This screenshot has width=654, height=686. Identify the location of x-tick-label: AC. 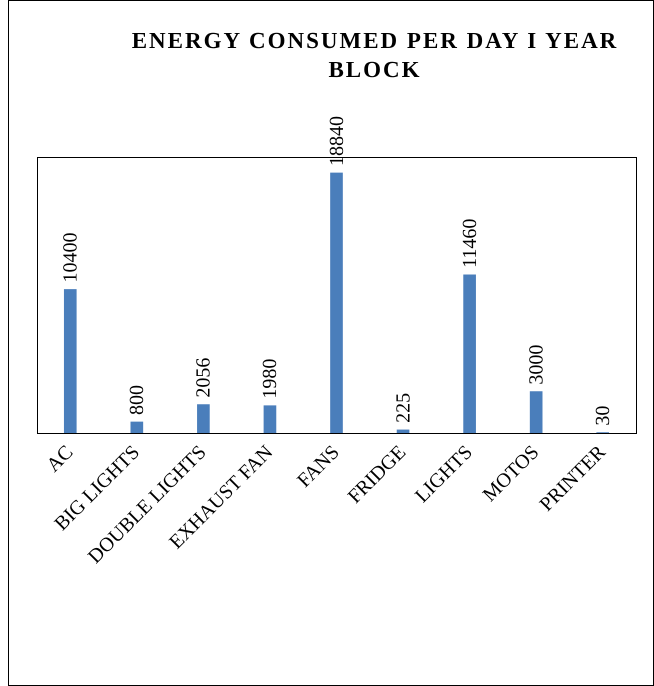
(60, 458).